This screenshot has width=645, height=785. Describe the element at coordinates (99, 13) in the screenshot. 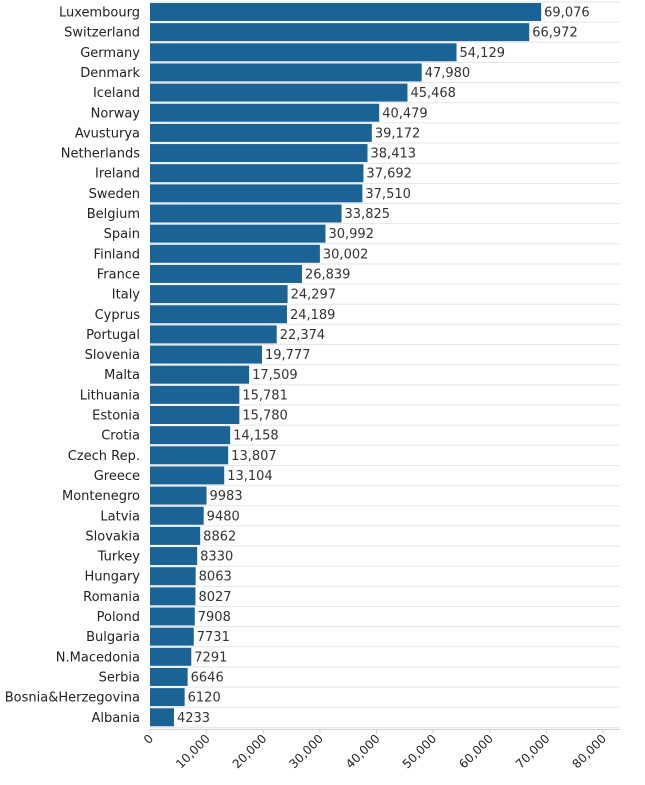

I see `category-label: Luxembourg` at that location.